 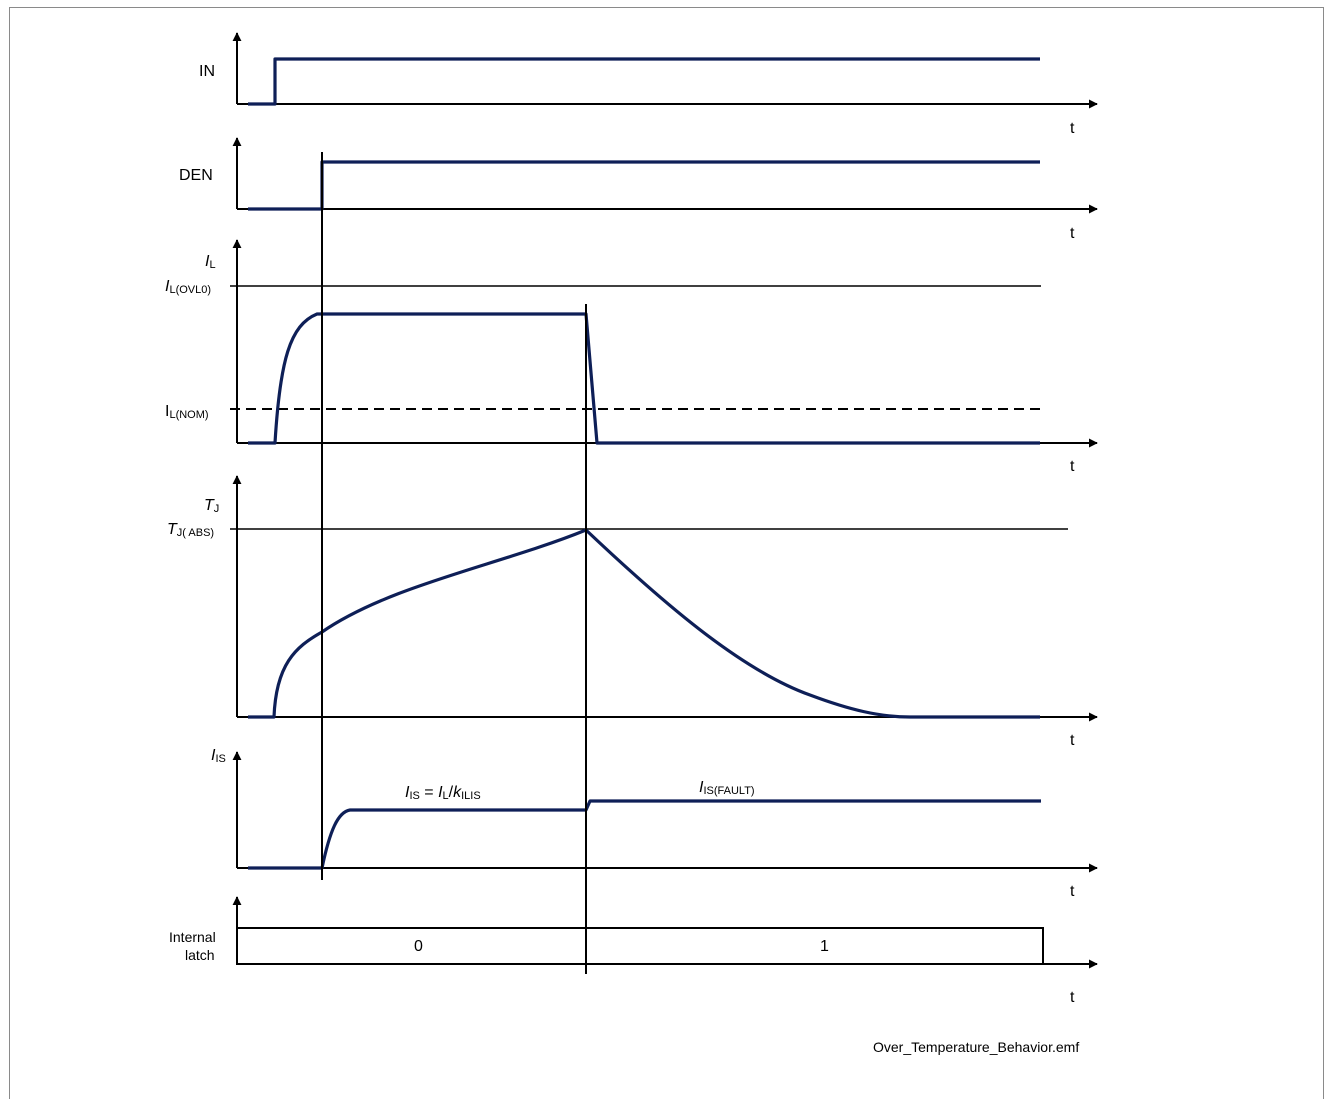 I want to click on in-label: IN, so click(x=207, y=71).